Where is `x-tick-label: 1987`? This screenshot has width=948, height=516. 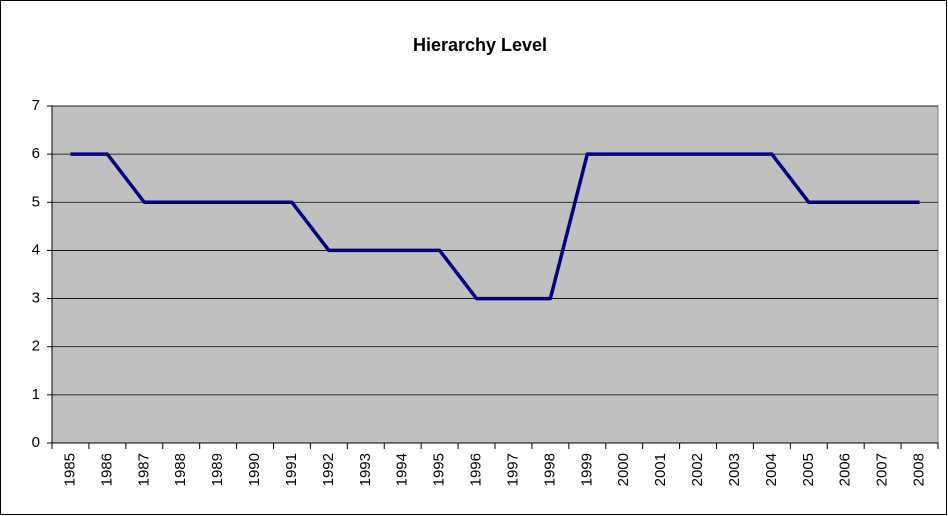
x-tick-label: 1987 is located at coordinates (143, 469).